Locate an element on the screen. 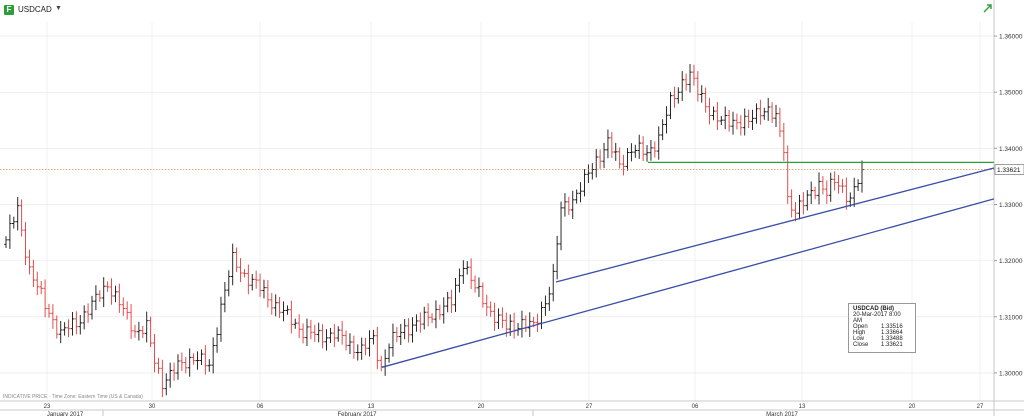 Image resolution: width=1024 pixels, height=416 pixels. last-price-label: 1.33621 is located at coordinates (1009, 170).